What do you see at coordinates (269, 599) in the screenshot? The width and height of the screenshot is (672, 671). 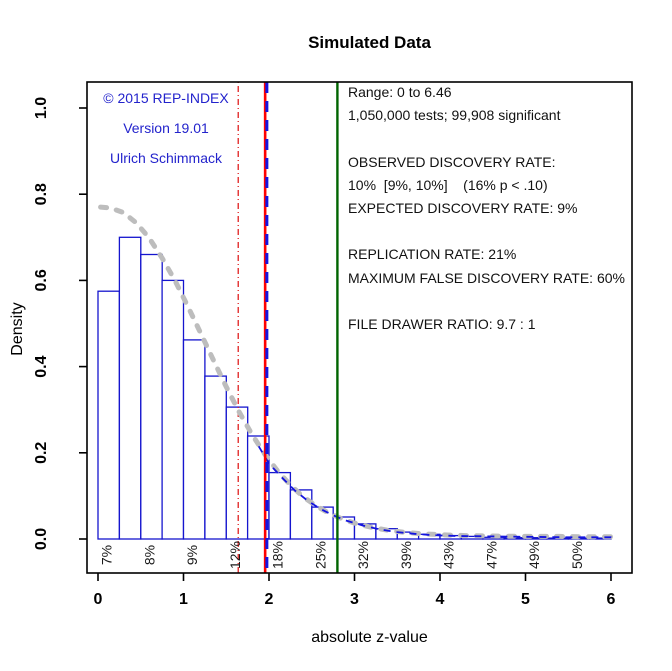 I see `x-tick-label-2: 2` at bounding box center [269, 599].